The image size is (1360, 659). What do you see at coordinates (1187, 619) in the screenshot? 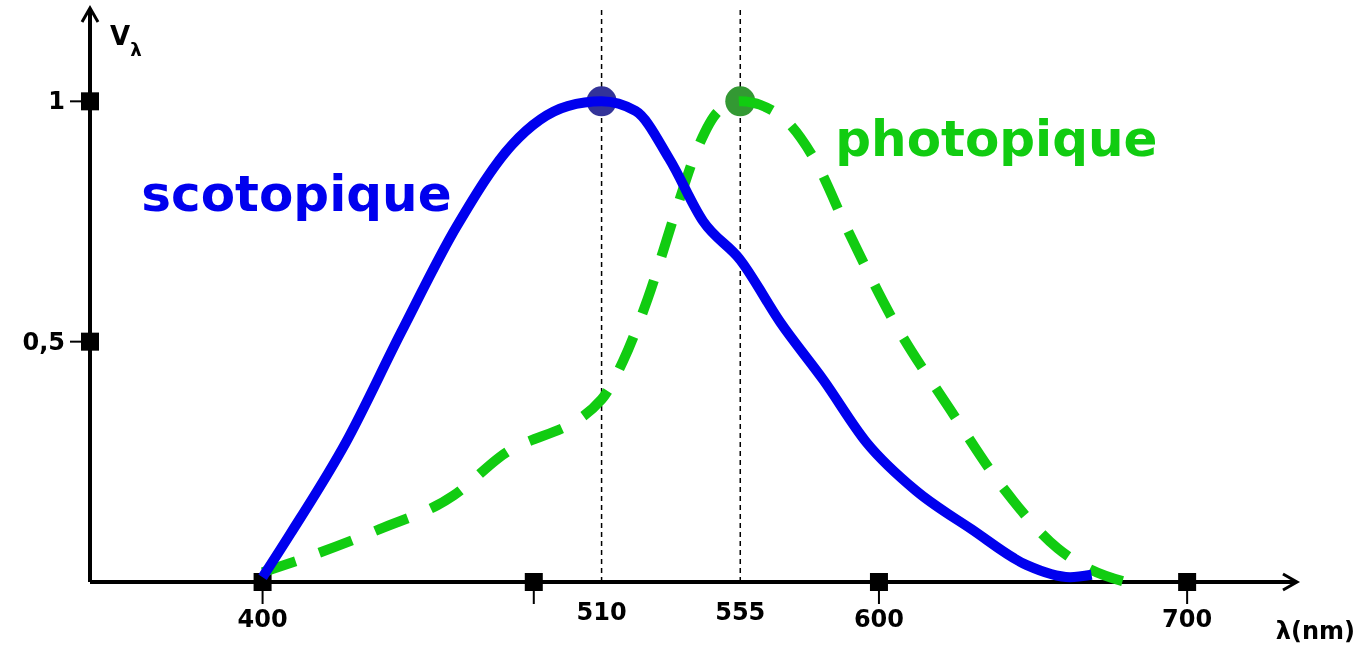
I see `x-tick-label: 700` at bounding box center [1187, 619].